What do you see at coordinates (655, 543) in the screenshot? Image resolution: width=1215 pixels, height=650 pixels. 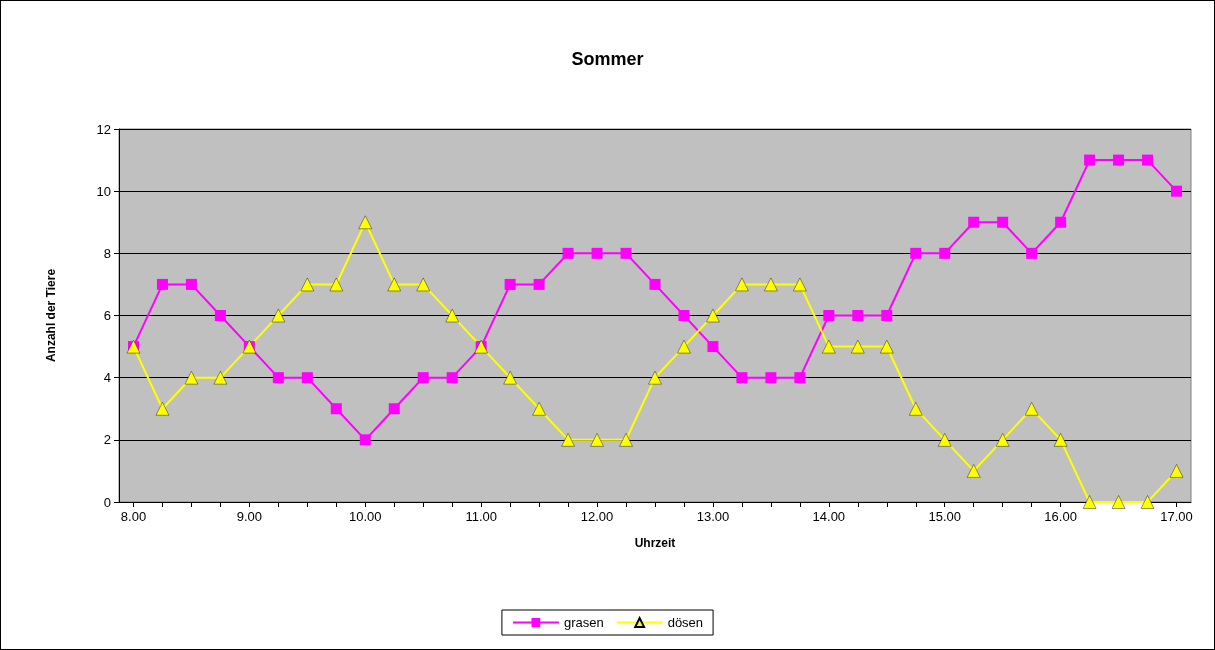 I see `x-axis-title: Uhrzeit` at bounding box center [655, 543].